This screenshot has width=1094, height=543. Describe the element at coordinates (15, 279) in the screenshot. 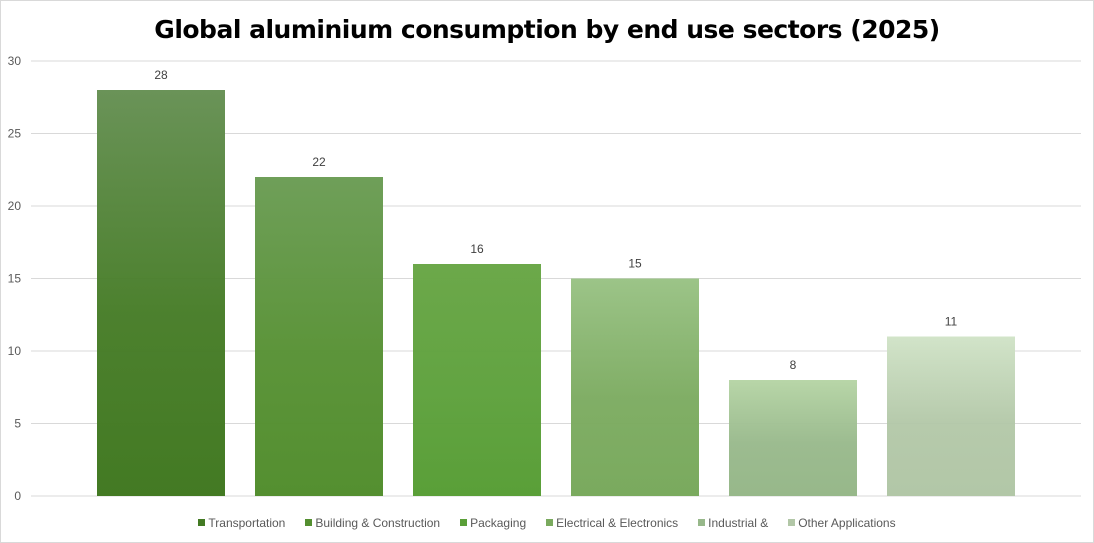

I see `y-tick-label: 15` at that location.